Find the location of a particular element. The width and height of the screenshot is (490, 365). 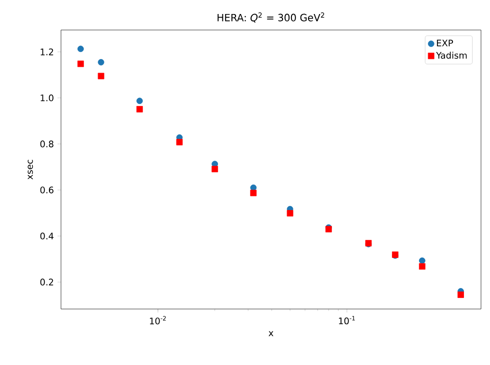

x-tick-label: 10$^{-2}$ is located at coordinates (158, 320).